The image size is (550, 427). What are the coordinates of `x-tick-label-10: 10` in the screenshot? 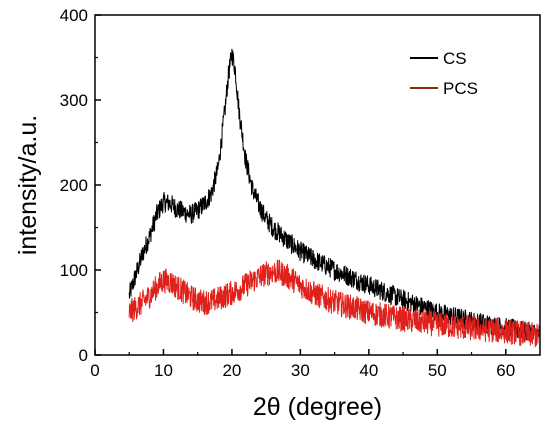 It's located at (163, 370).